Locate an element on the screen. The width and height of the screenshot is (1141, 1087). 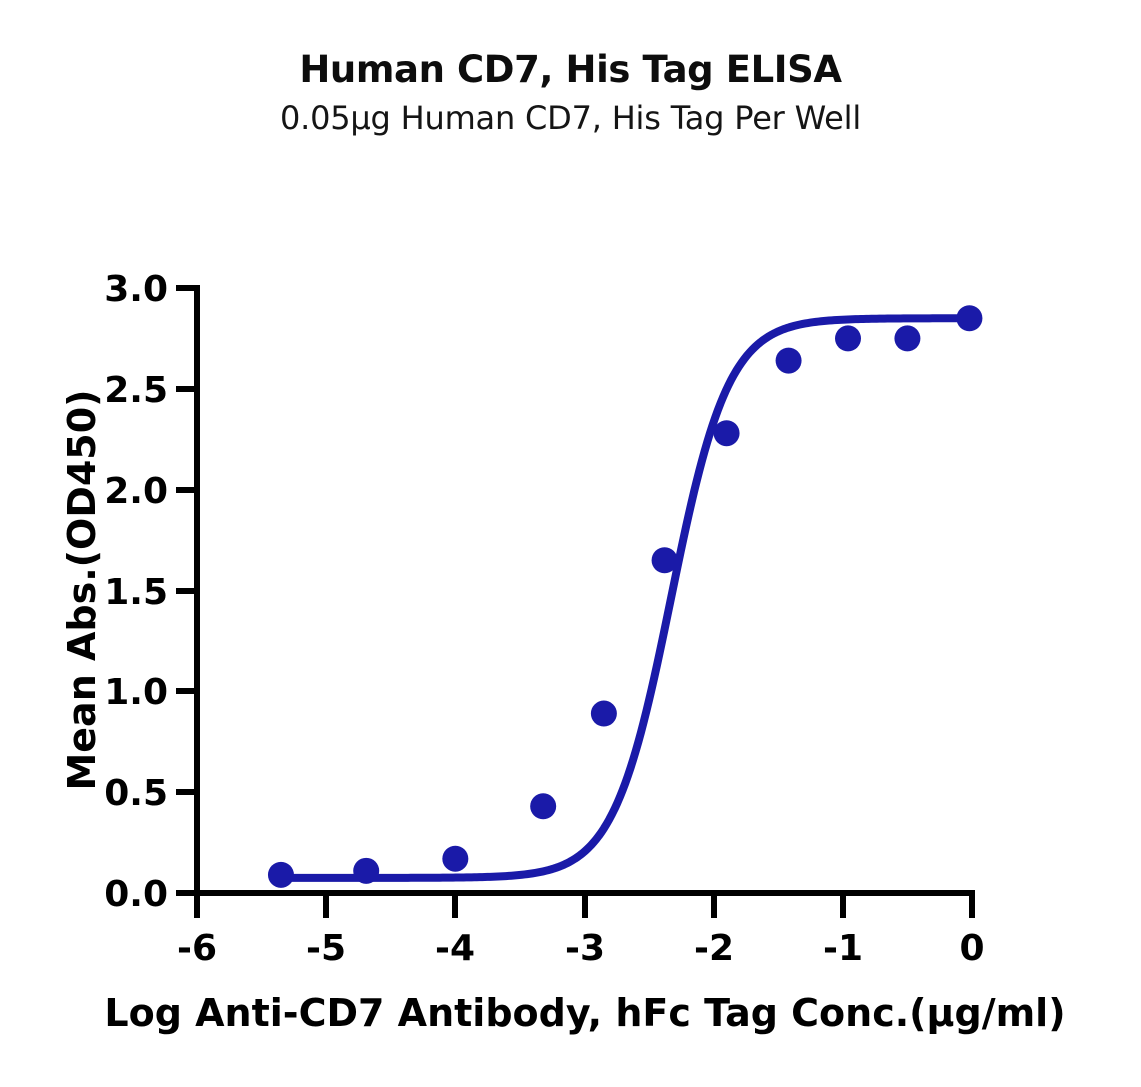
x-axis-tick-labels: -6 -5 -4 -3 -2 -1 0 is located at coordinates (581, 948).